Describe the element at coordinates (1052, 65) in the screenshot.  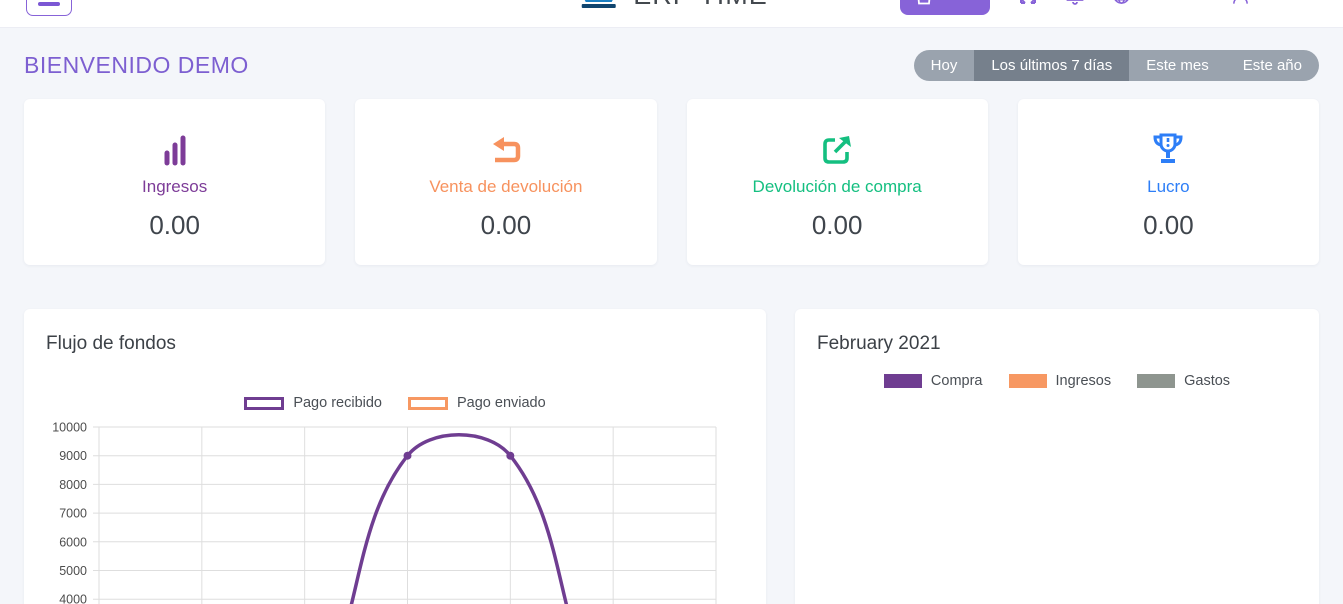
I see `filter-last7days-button: Los últimos 7 días` at that location.